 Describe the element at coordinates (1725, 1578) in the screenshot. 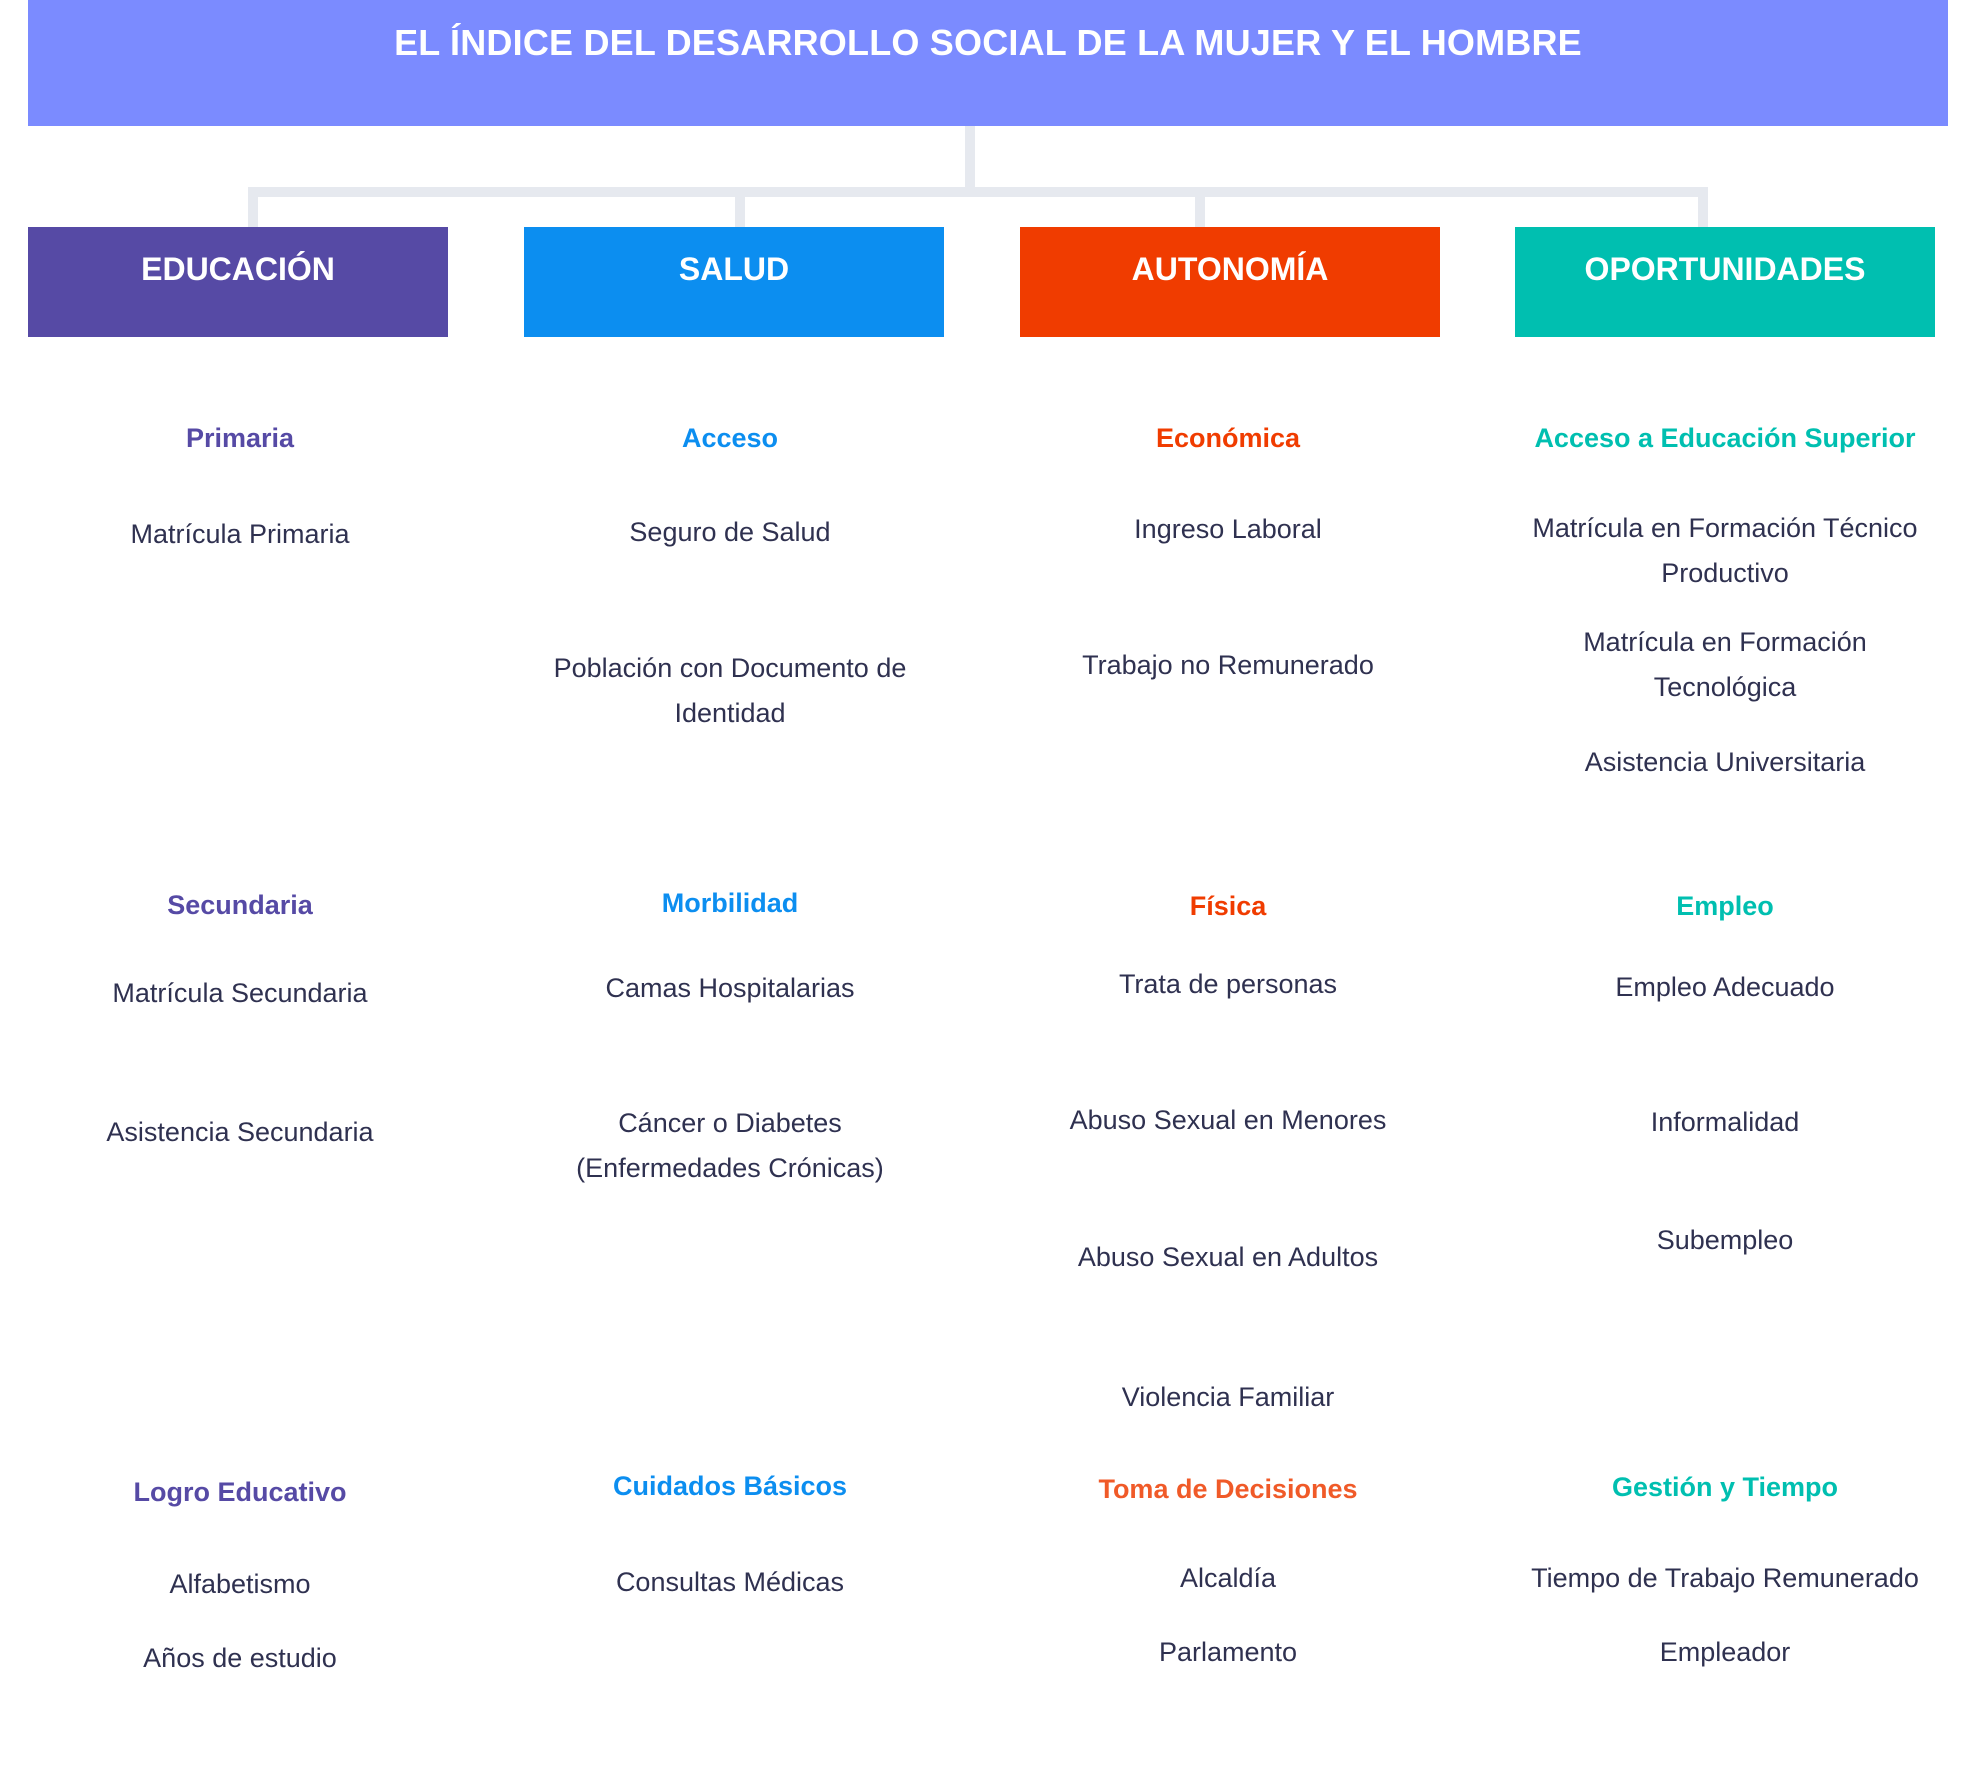

I see `item-tiempo-trabajo-remunerado: Tiempo de Trabajo Remunerado` at that location.